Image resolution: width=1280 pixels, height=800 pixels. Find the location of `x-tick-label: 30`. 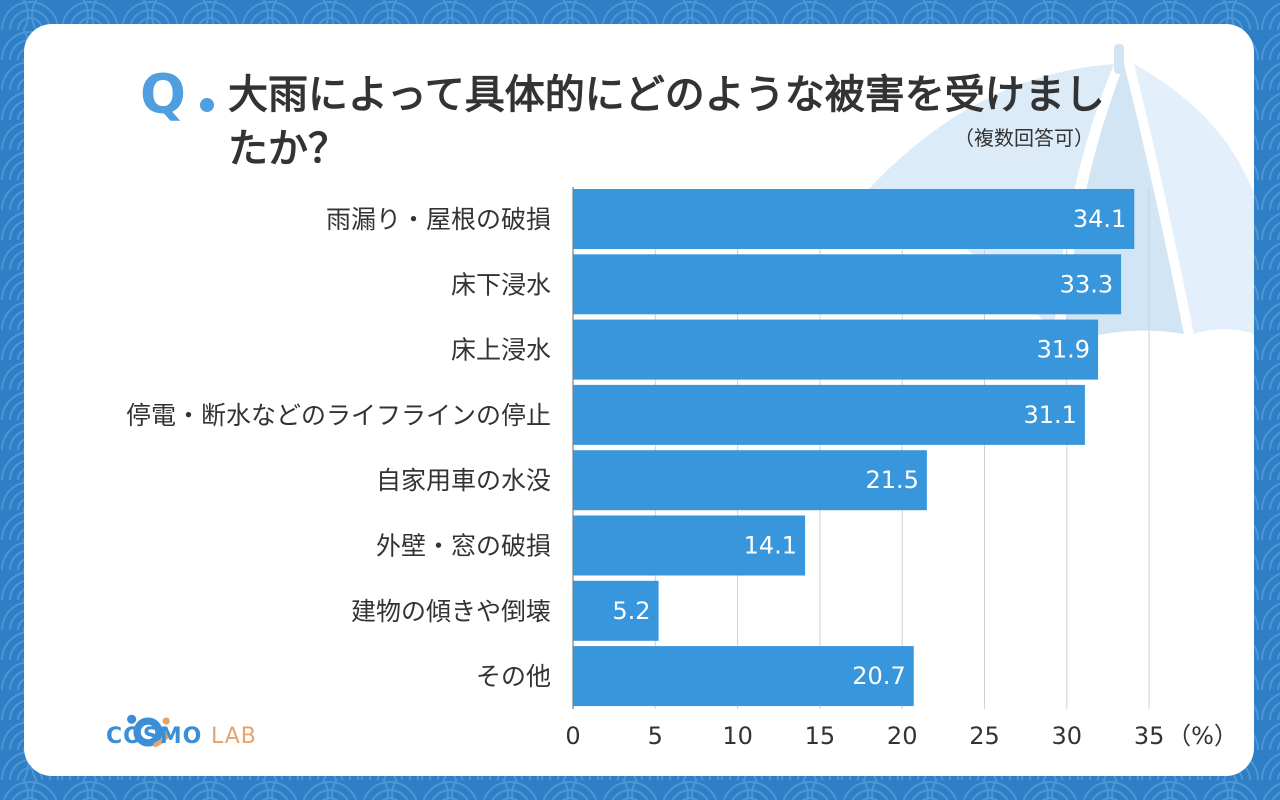

x-tick-label: 30 is located at coordinates (1067, 736).